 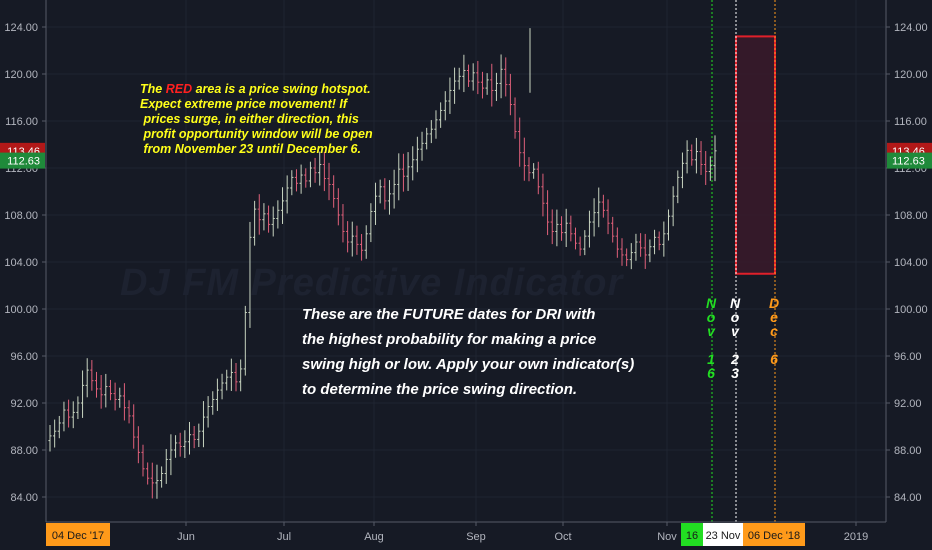 I want to click on y-tick-label-right: 100.00, so click(x=911, y=310).